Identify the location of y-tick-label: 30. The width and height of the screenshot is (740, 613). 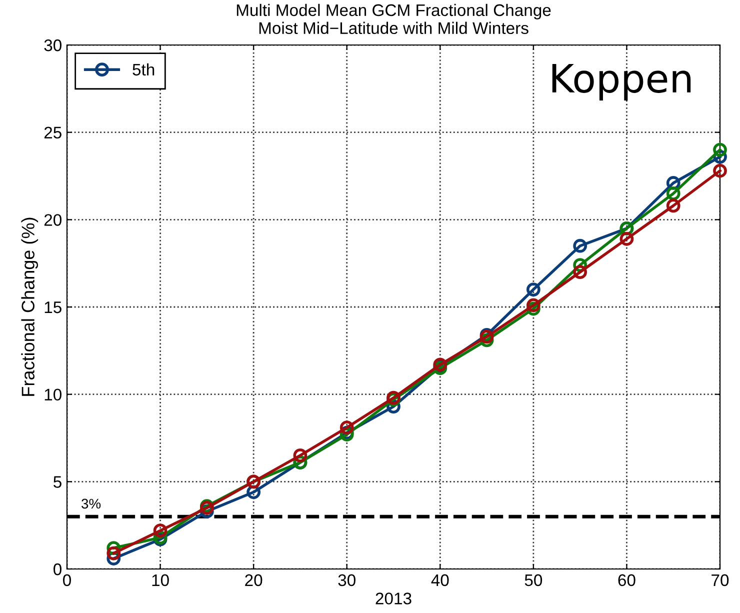
(53, 45).